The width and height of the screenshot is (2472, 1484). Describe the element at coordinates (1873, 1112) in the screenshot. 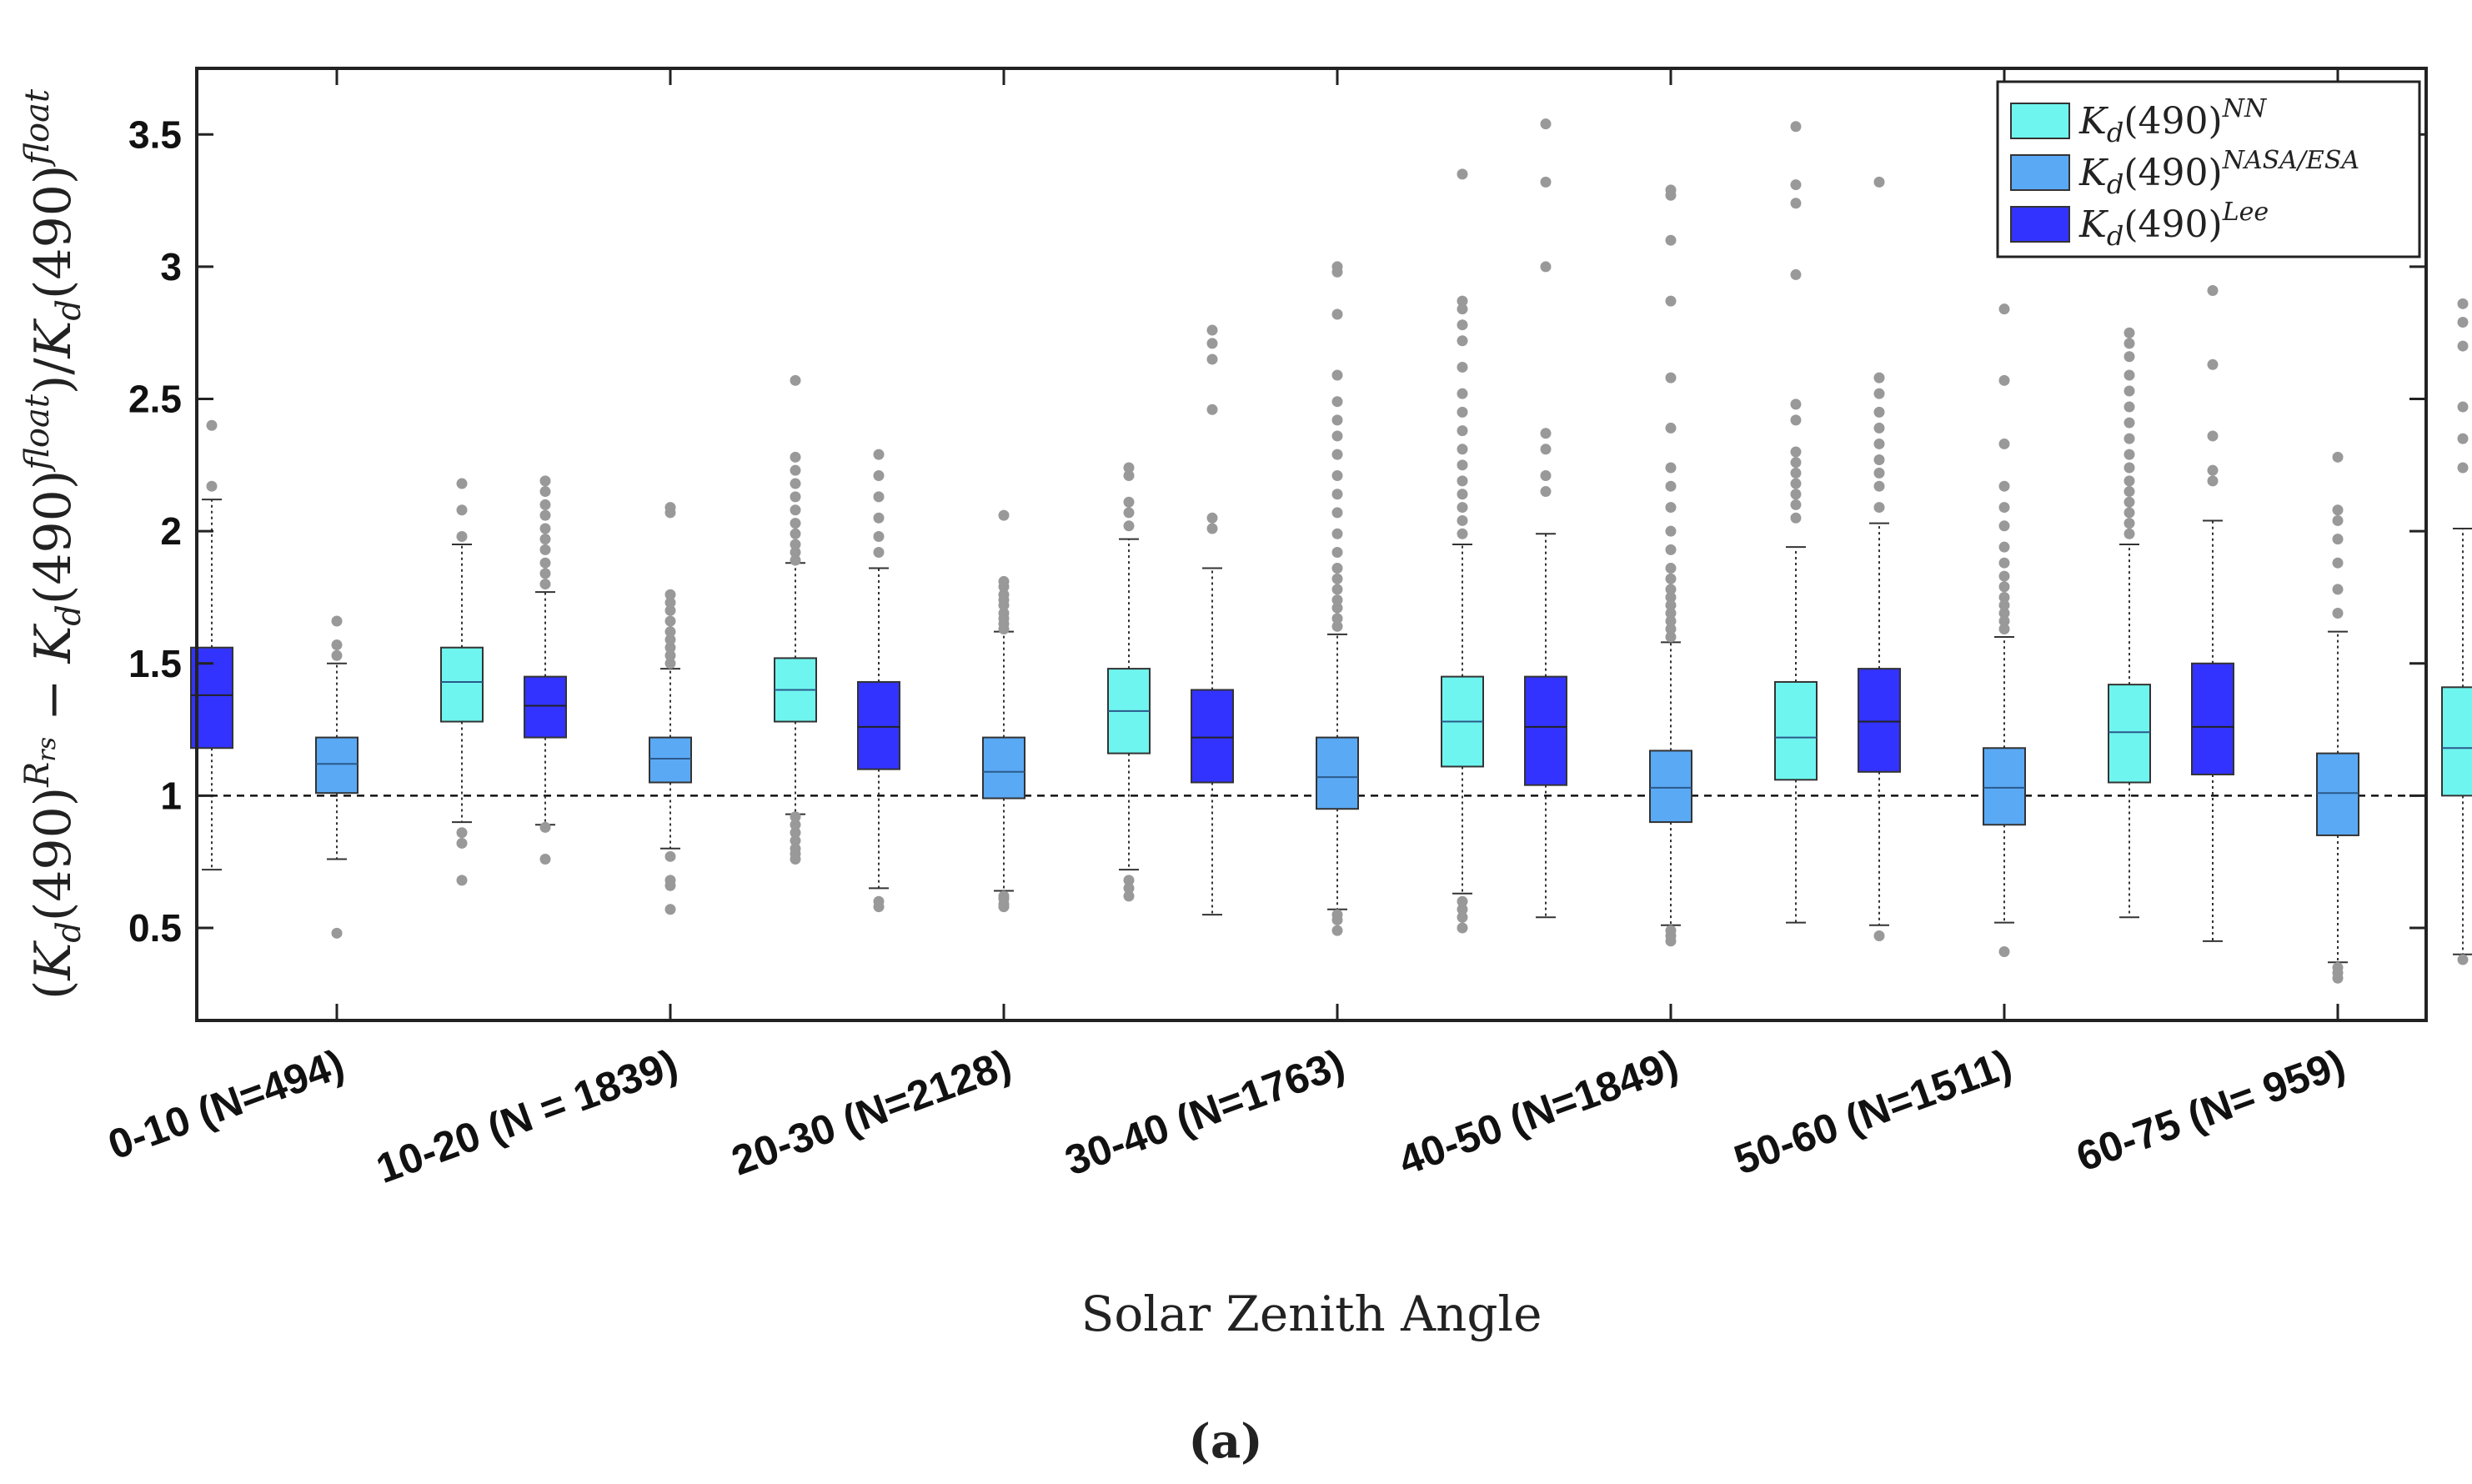

I see `x-tick-label: 50-60 (N=1511)` at that location.